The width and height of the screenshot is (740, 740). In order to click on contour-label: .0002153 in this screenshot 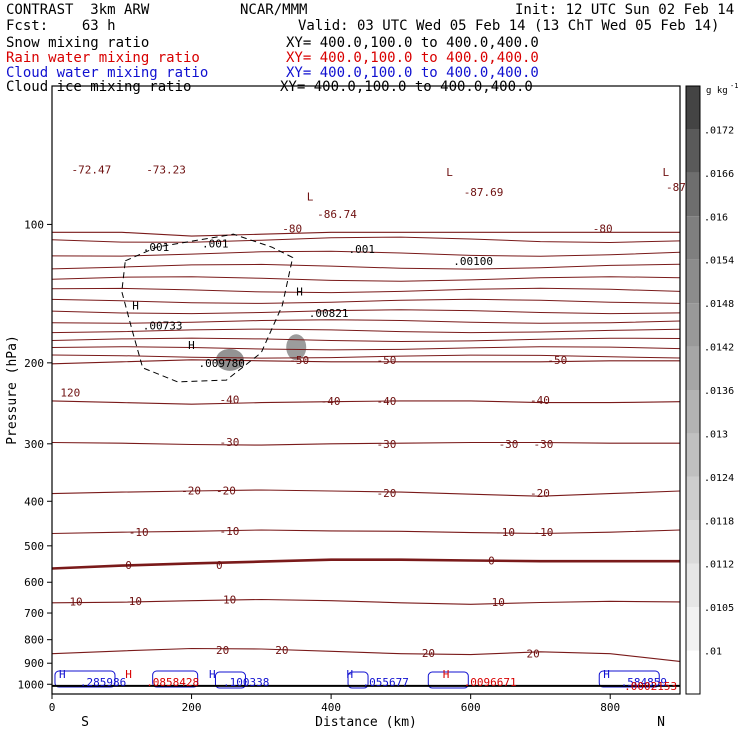, I will do `click(650, 686)`.